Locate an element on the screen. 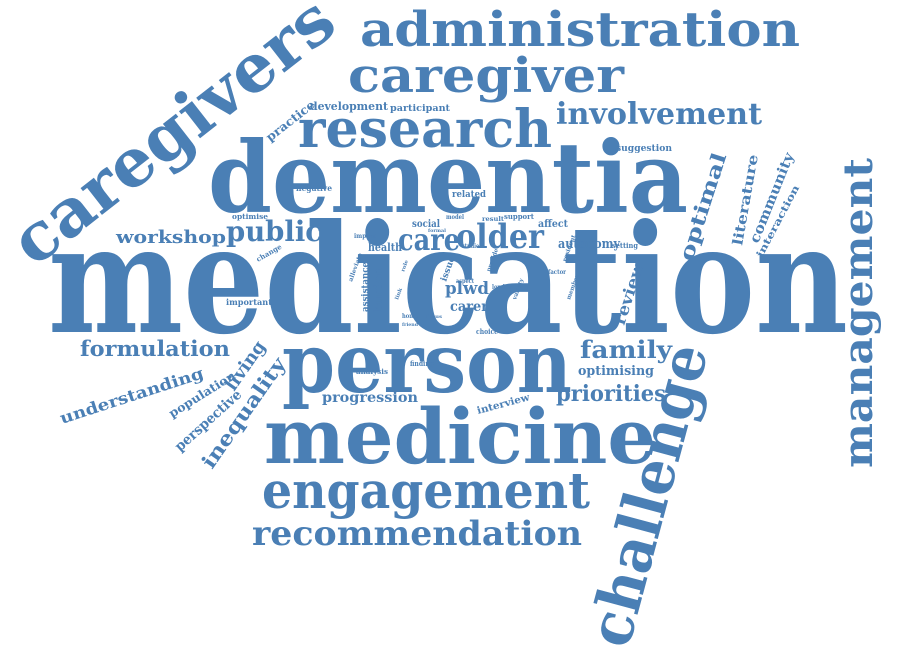  word-care: care is located at coordinates (429, 240).